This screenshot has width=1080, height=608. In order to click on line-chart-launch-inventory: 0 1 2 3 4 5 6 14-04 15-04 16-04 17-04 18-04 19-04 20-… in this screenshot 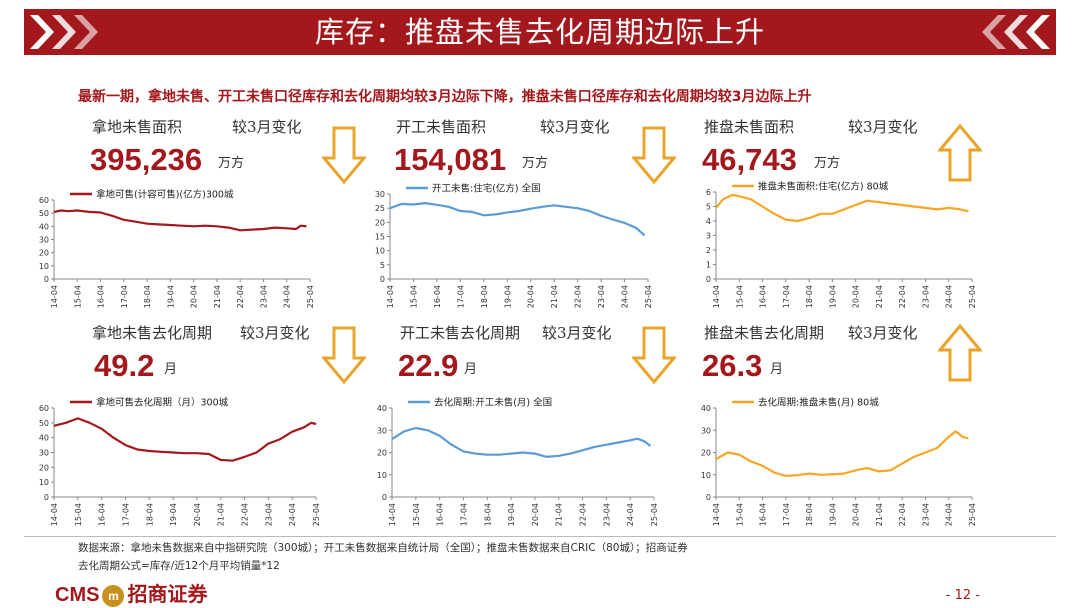, I will do `click(841, 245)`.